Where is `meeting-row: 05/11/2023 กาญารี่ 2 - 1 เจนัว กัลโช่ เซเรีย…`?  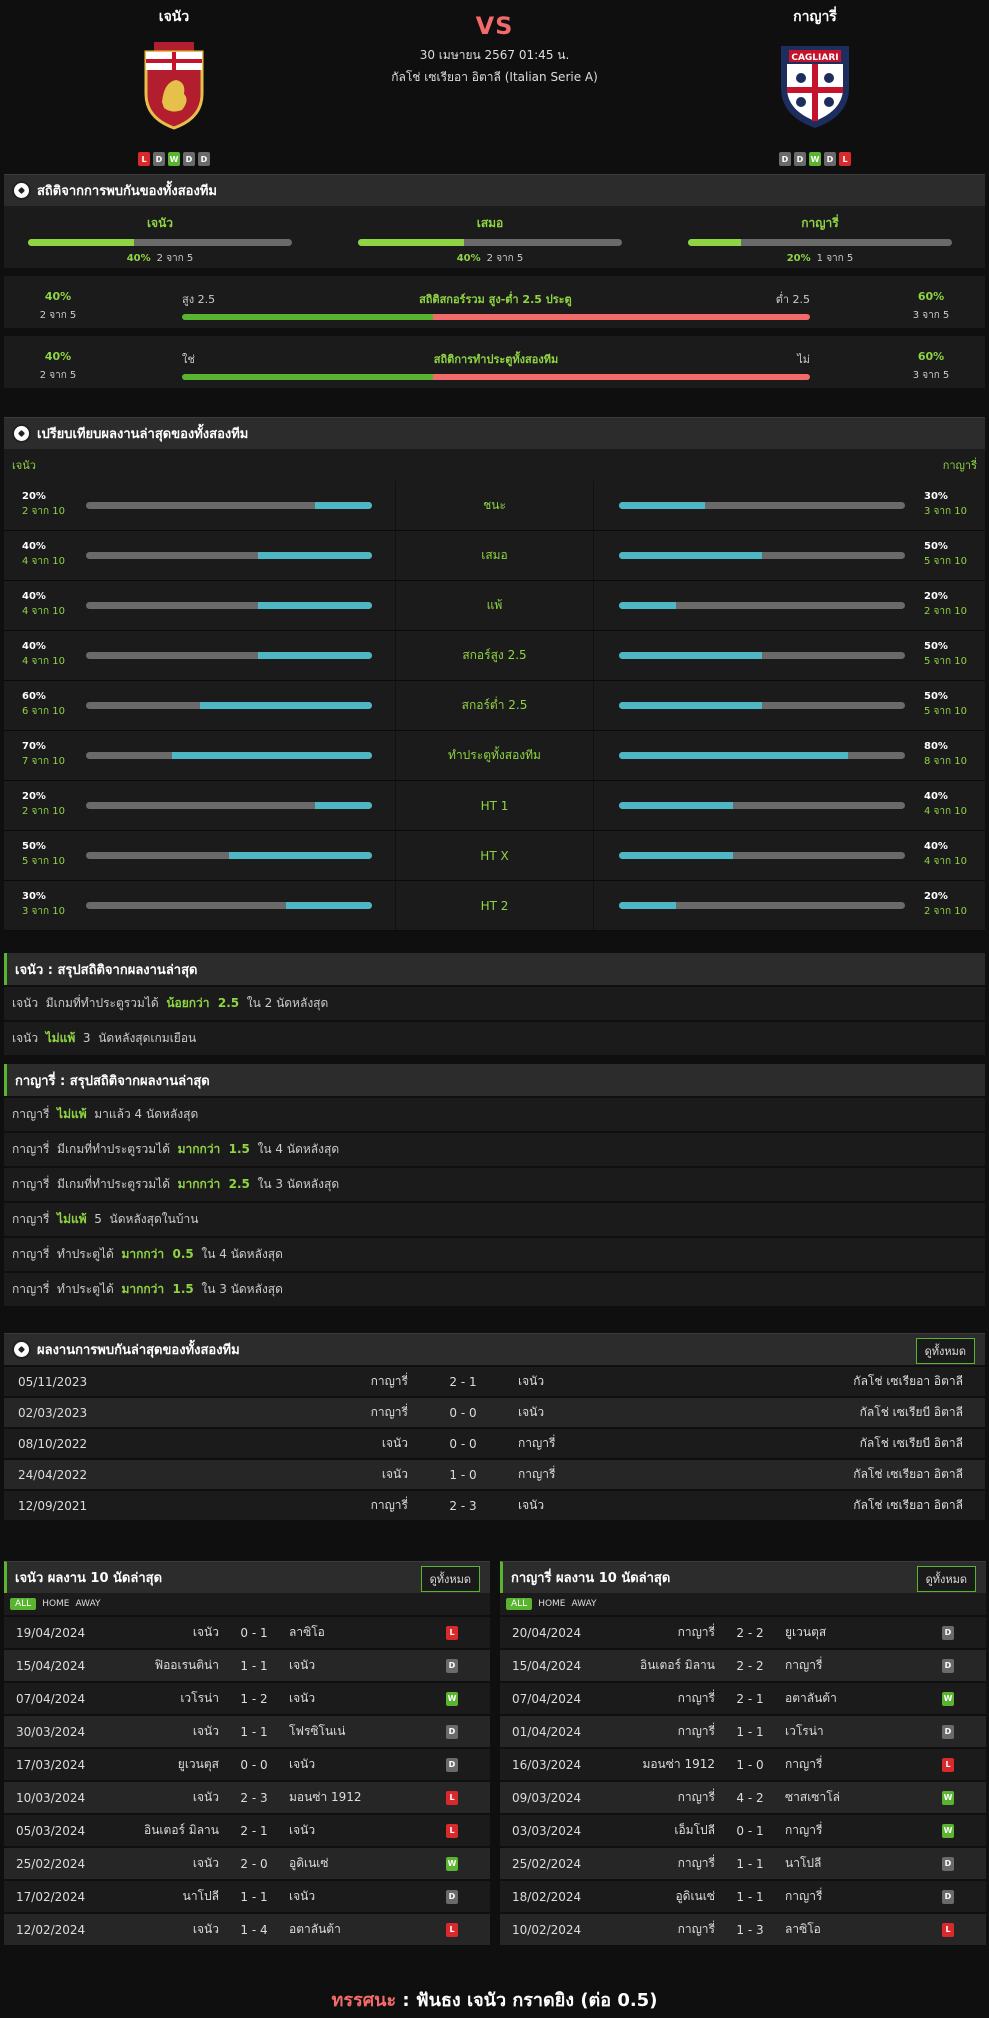
meeting-row: 05/11/2023 กาญารี่ 2 - 1 เจนัว กัลโช่ เซเรีย… is located at coordinates (494, 1380).